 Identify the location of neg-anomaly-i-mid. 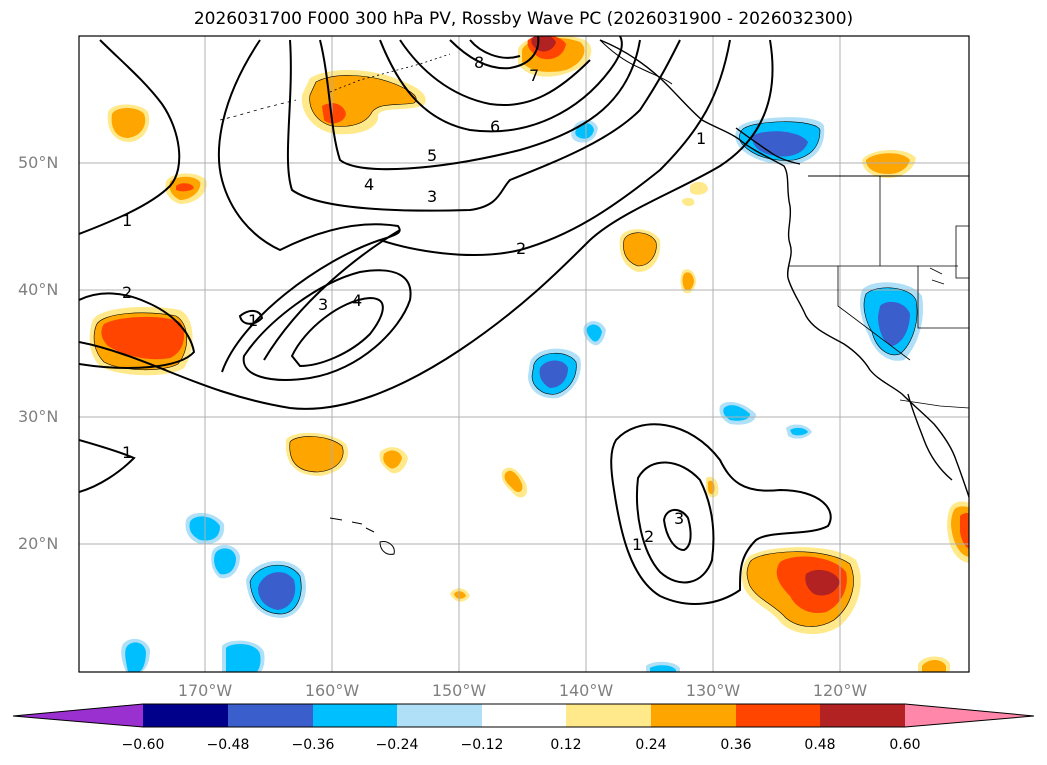
(225, 561).